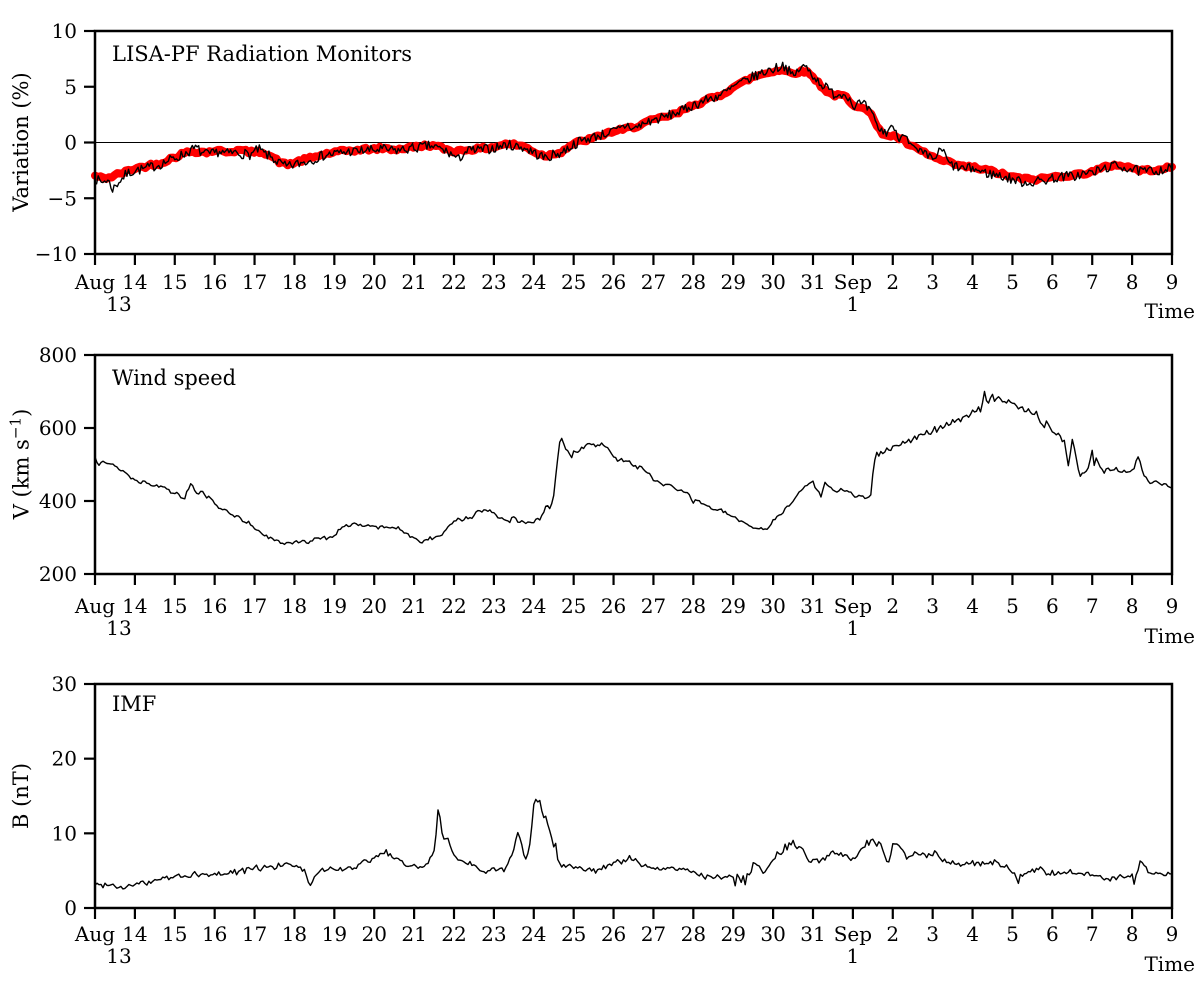 This screenshot has width=1200, height=1000. Describe the element at coordinates (1012, 606) in the screenshot. I see `x-tick-label: 5` at that location.